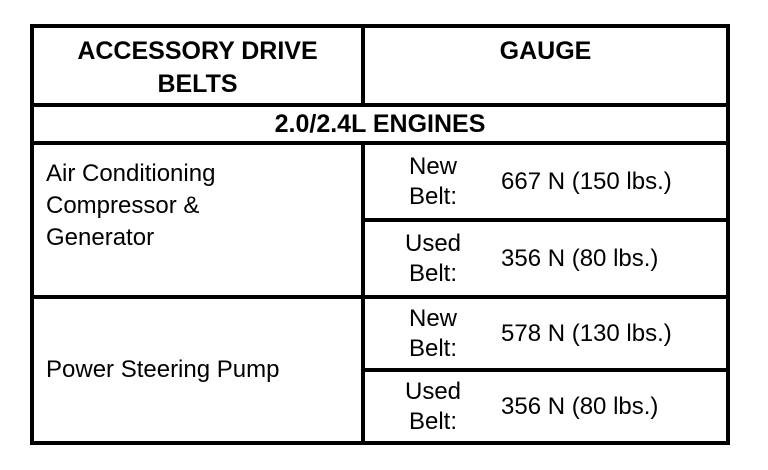 The image size is (768, 470). Describe the element at coordinates (433, 406) in the screenshot. I see `belt-type-label-ps-used: Used Belt:` at that location.